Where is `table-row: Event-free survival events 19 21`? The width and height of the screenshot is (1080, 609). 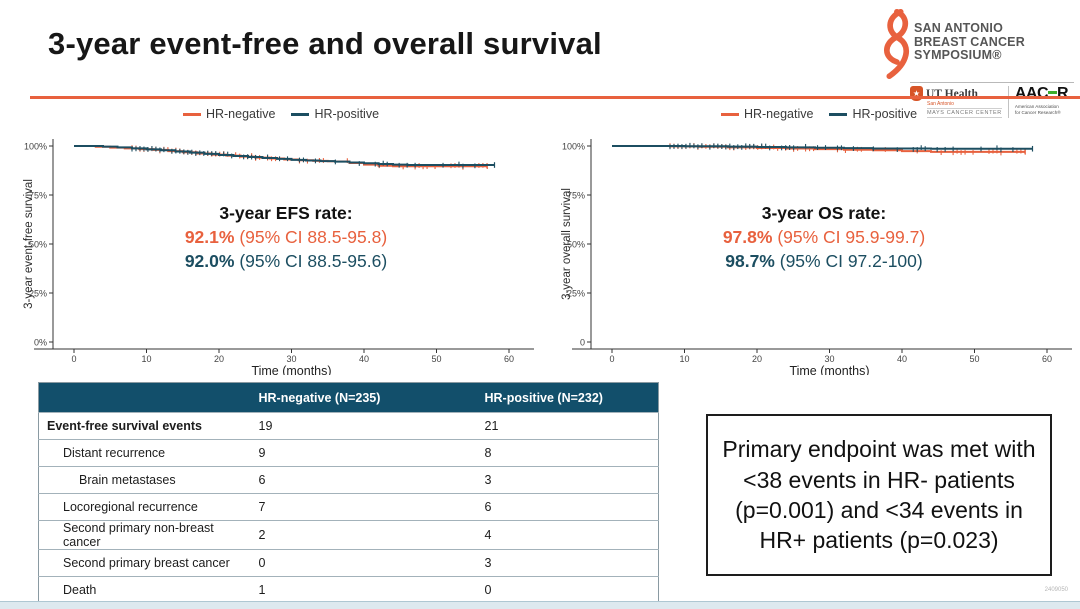
table-row: Event-free survival events 19 21 is located at coordinates (348, 426).